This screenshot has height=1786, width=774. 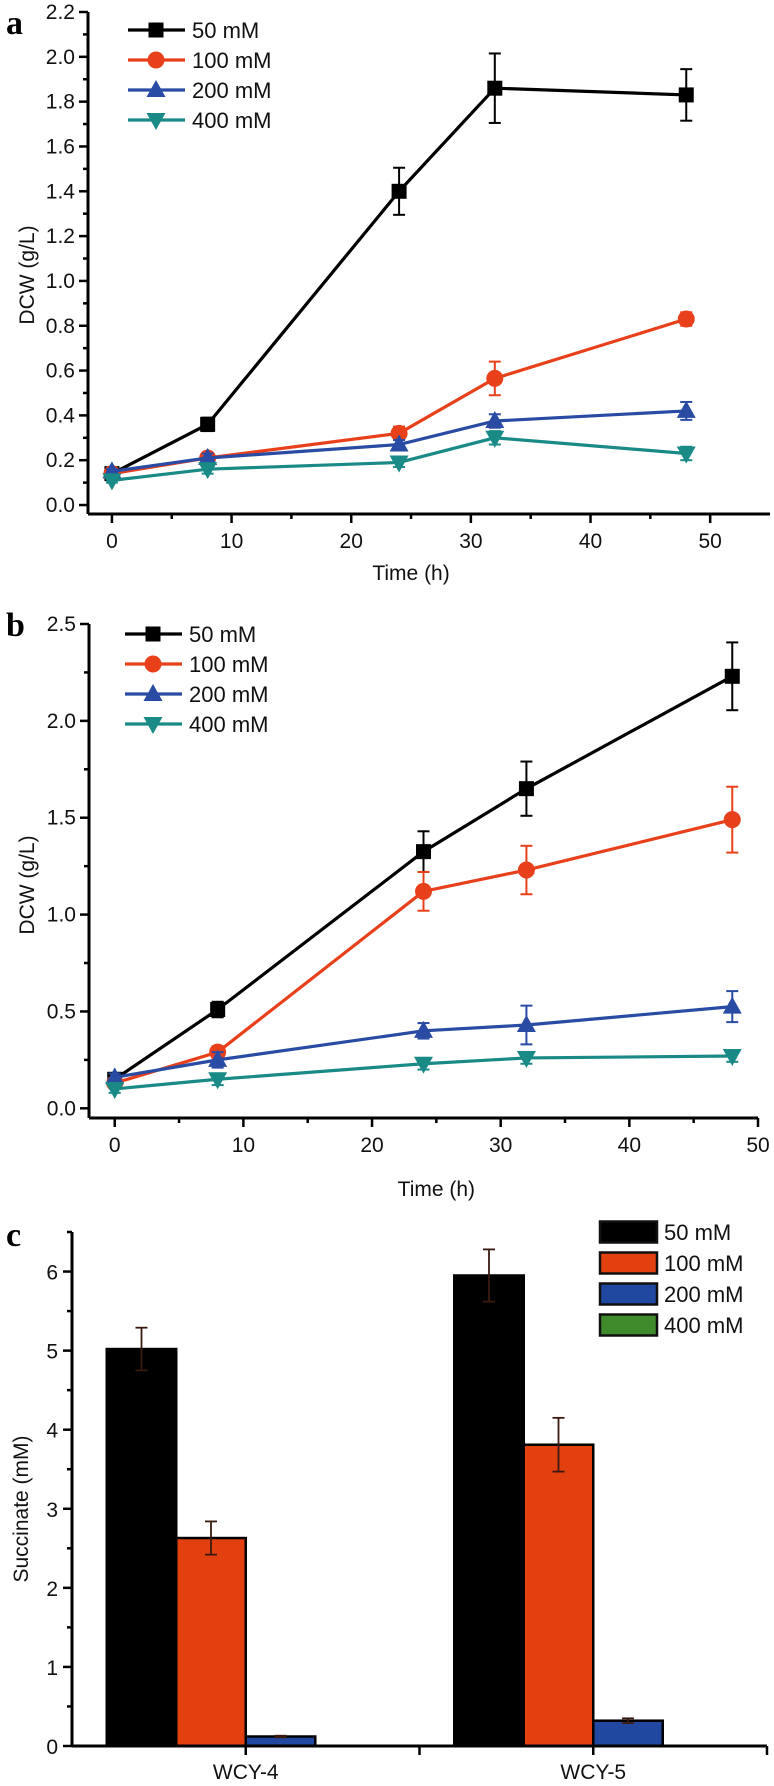 What do you see at coordinates (60, 460) in the screenshot?
I see `y-tick-label: 0.2` at bounding box center [60, 460].